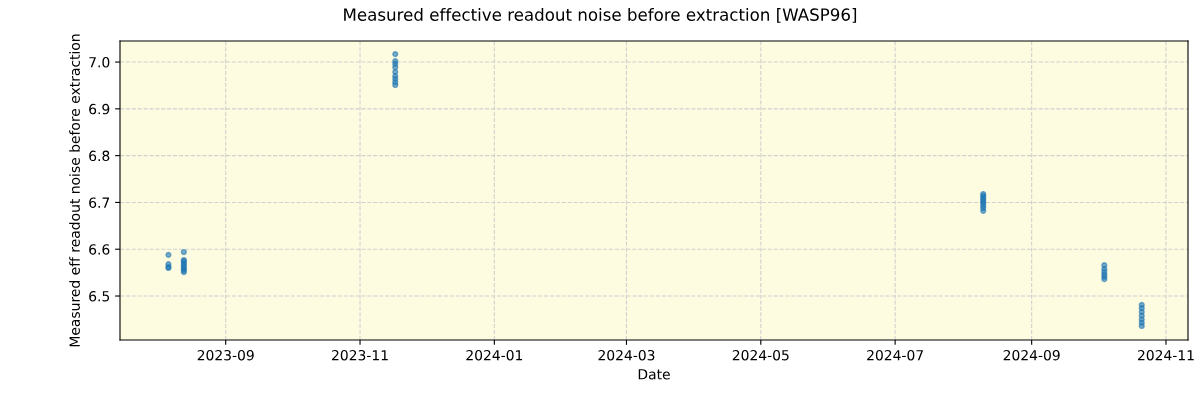  What do you see at coordinates (99, 202) in the screenshot?
I see `y-tick-label: 6.7` at bounding box center [99, 202].